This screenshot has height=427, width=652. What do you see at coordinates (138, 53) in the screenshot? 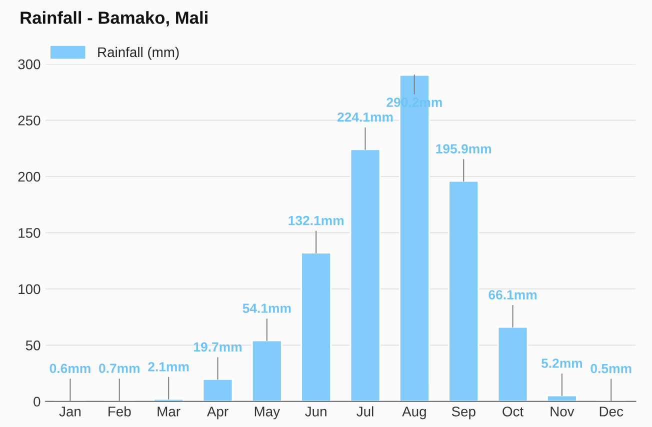
I see `legend-label: Rainfall (mm)` at bounding box center [138, 53].